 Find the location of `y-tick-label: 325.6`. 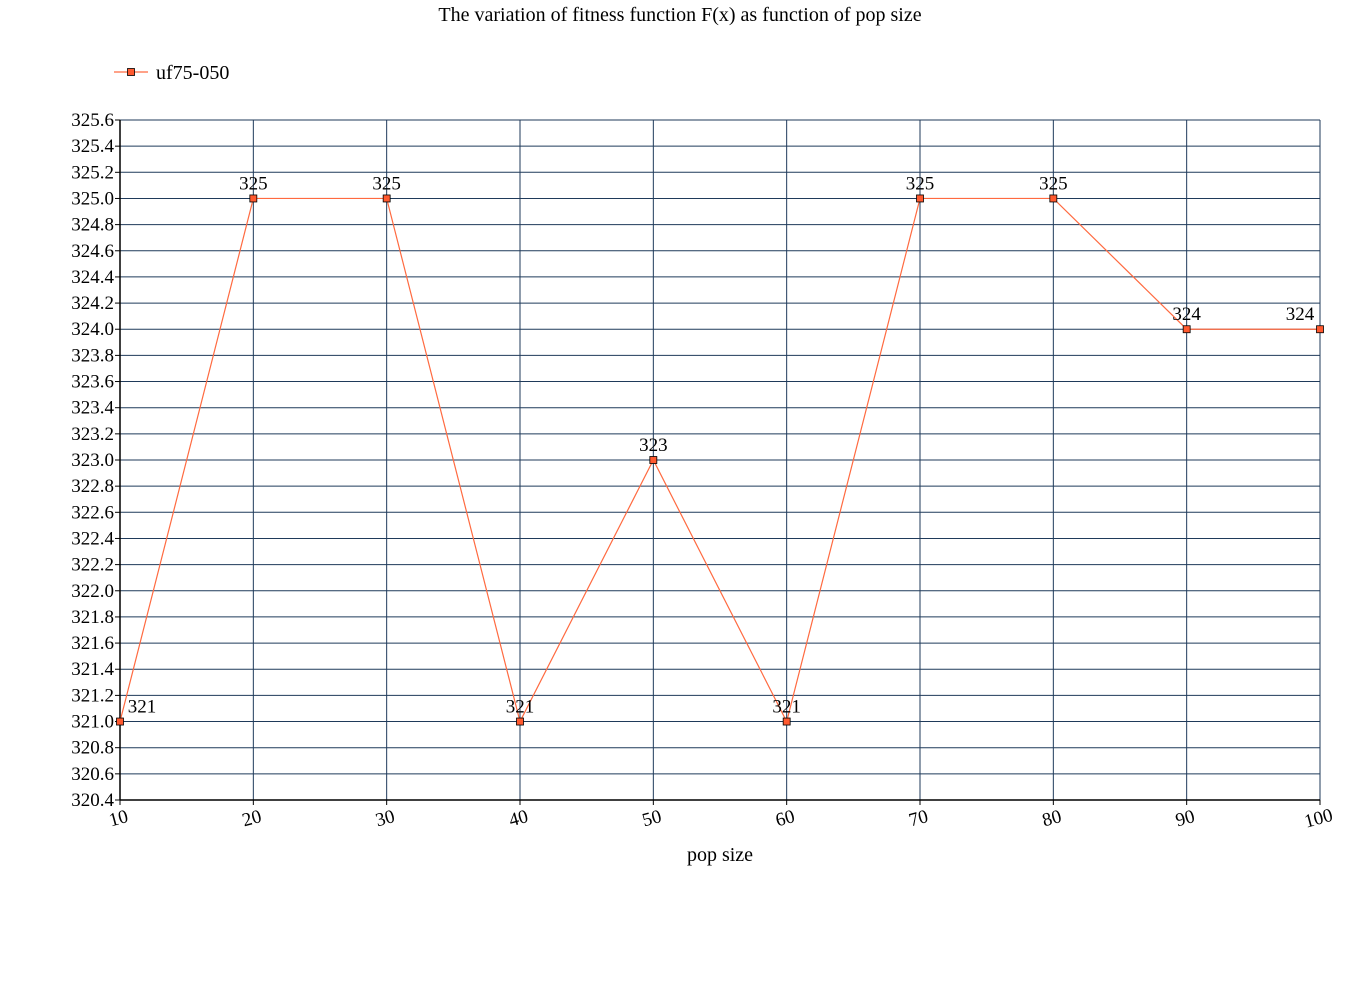

y-tick-label: 325.6 is located at coordinates (92, 120).